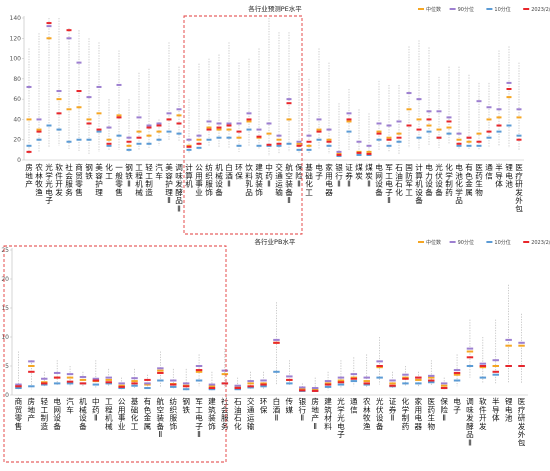 This screenshot has width=550, height=471. I want to click on pe-category-label: 环保, so click(239, 171).